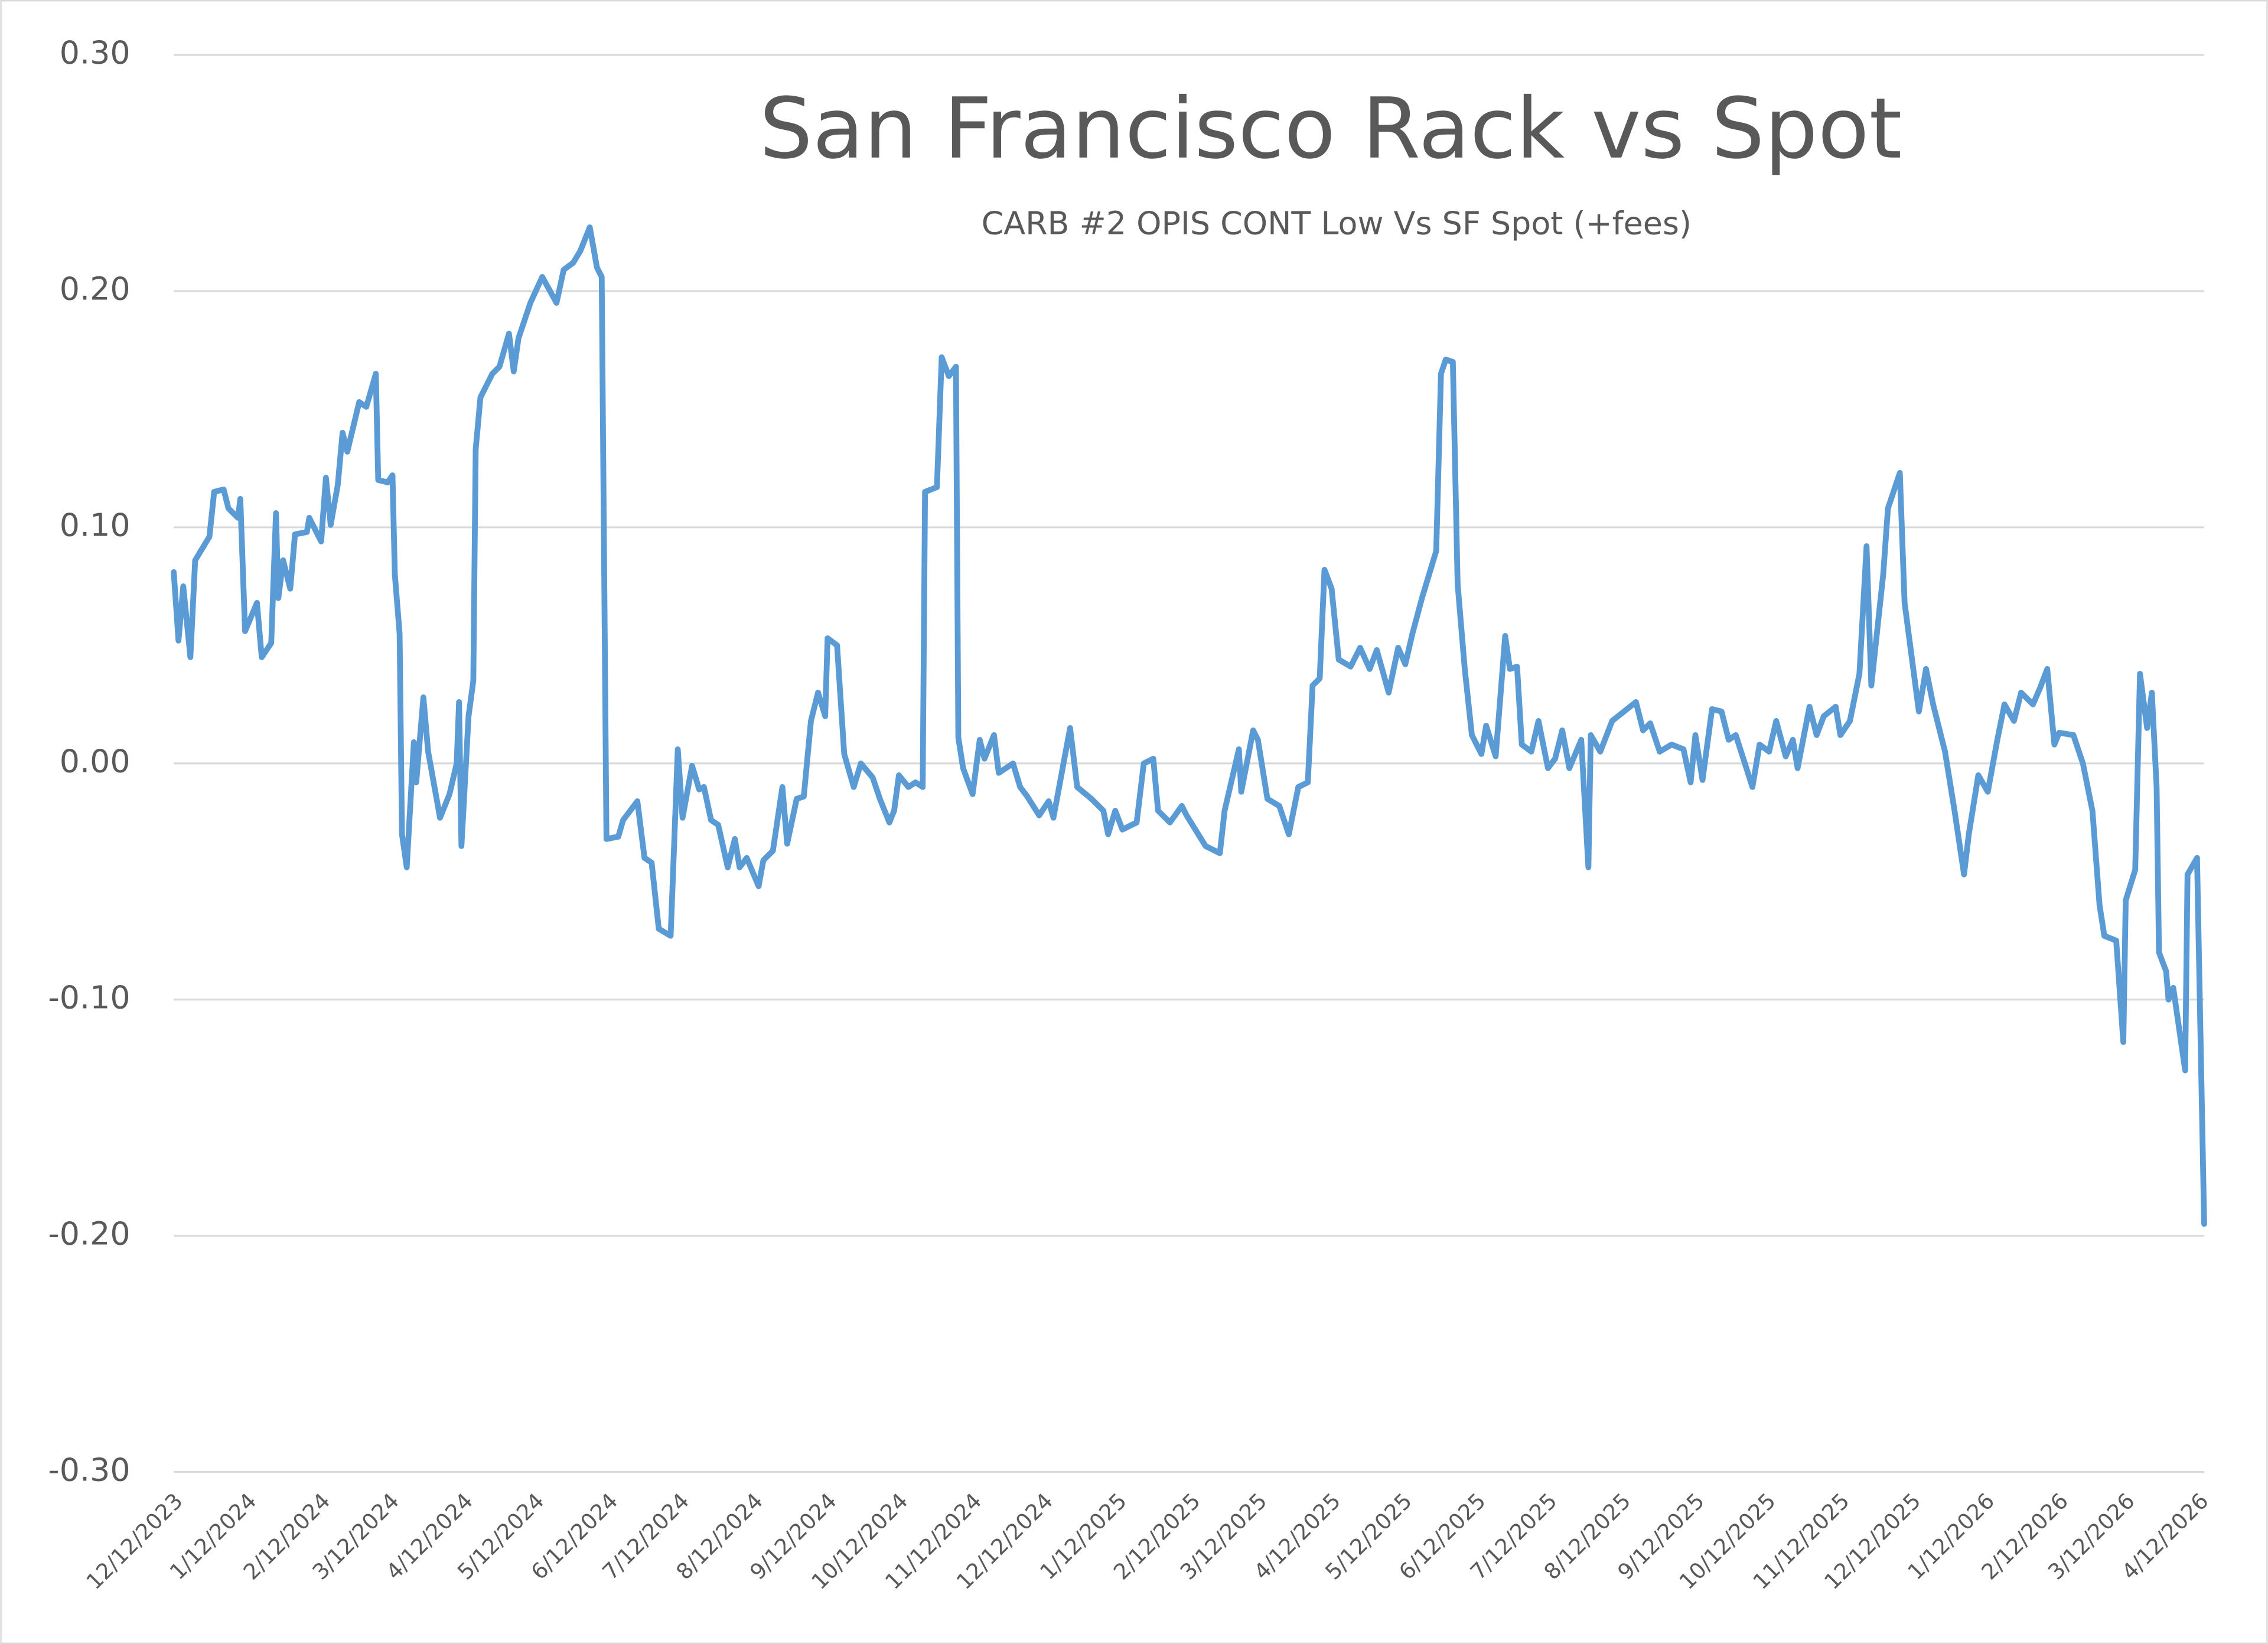  What do you see at coordinates (95, 760) in the screenshot?
I see `y-tick-label: 0.00` at bounding box center [95, 760].